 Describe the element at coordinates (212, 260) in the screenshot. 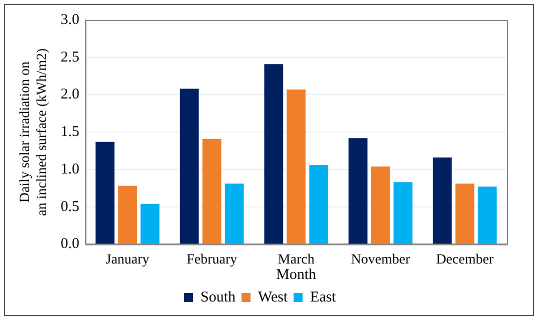

I see `x-tick-label: February` at that location.